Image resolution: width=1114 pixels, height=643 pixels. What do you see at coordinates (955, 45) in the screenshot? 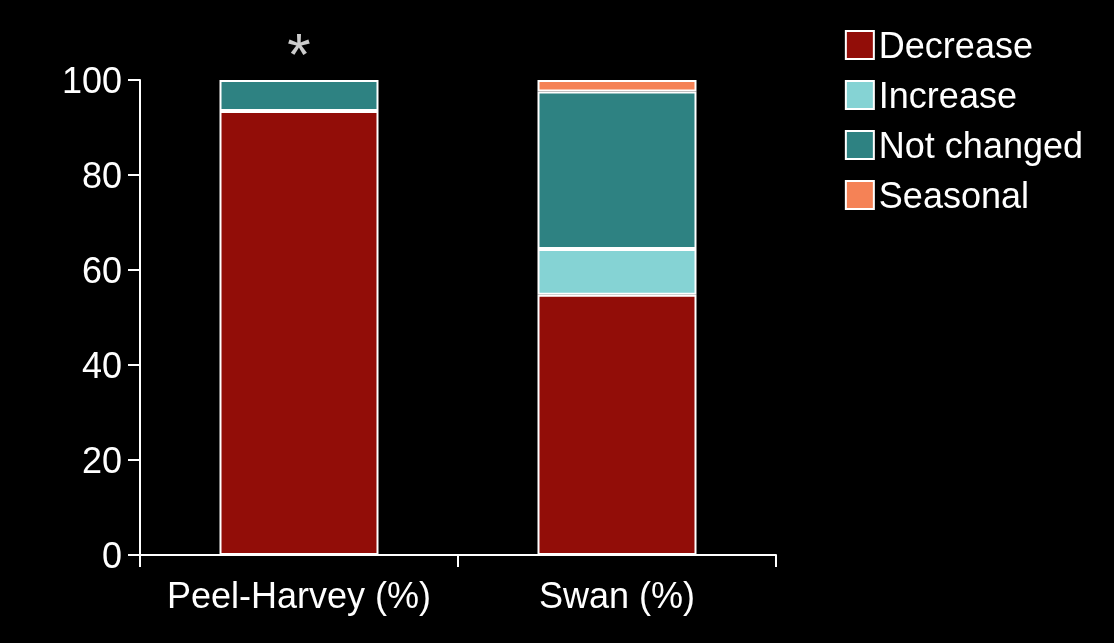
I see `legend-label: Decrease` at bounding box center [955, 45].